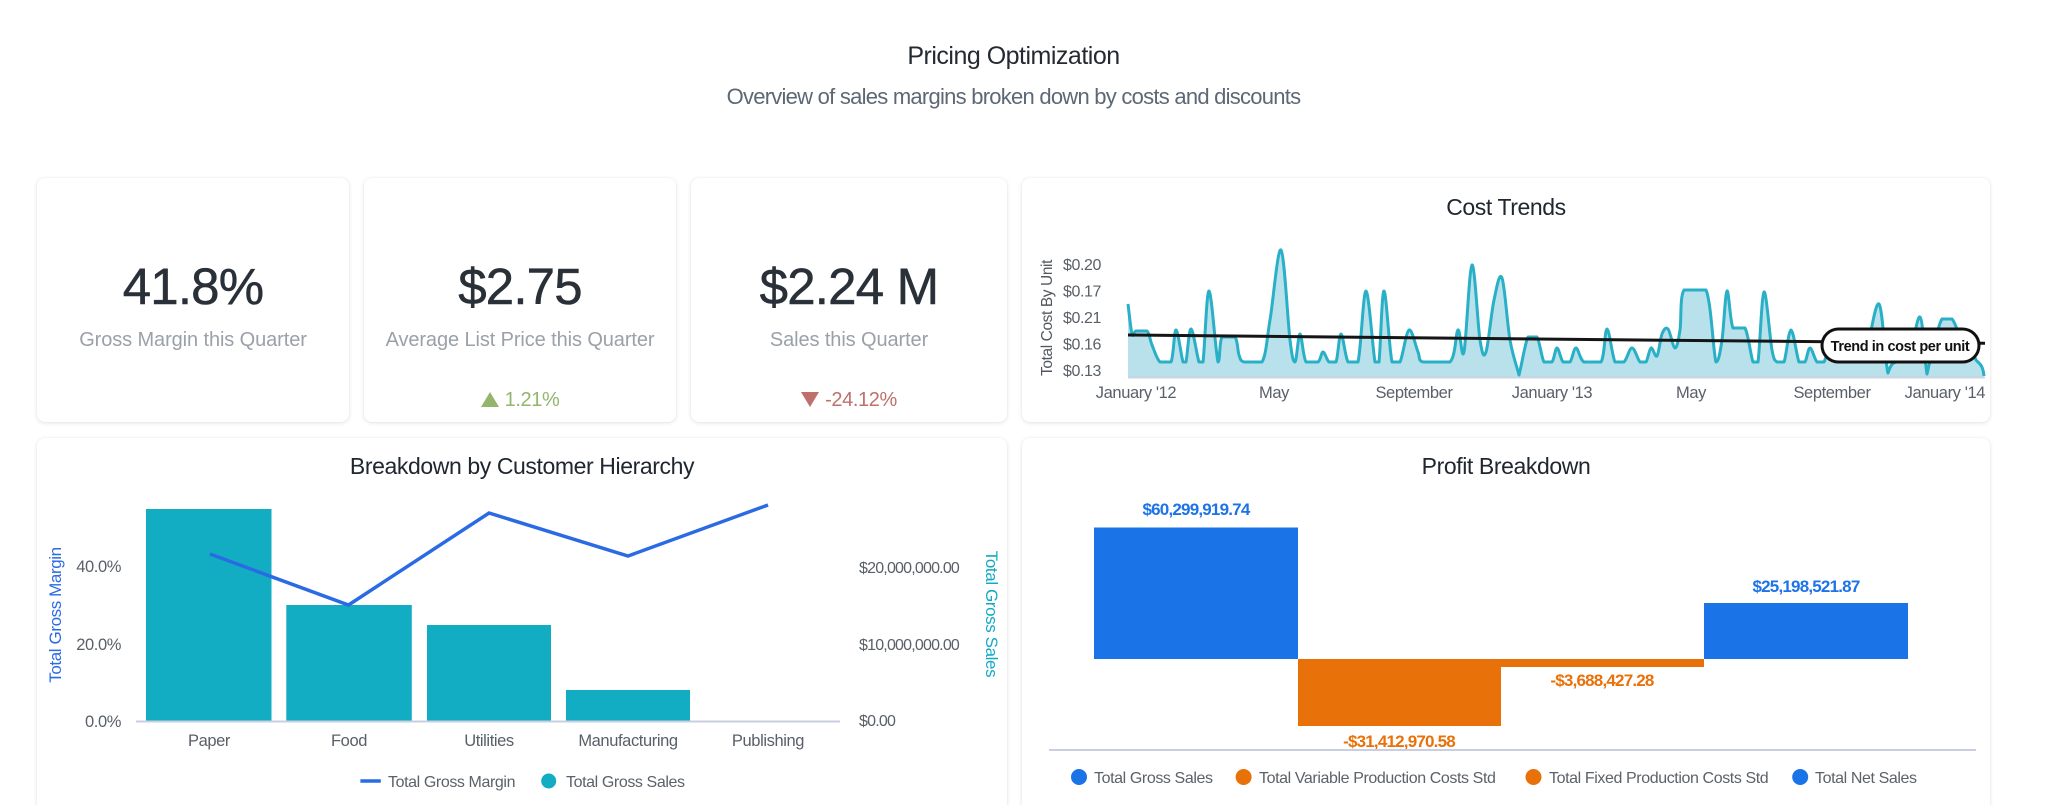 The image size is (2048, 805). What do you see at coordinates (1506, 466) in the screenshot?
I see `svg-text: Profit Breakdown` at bounding box center [1506, 466].